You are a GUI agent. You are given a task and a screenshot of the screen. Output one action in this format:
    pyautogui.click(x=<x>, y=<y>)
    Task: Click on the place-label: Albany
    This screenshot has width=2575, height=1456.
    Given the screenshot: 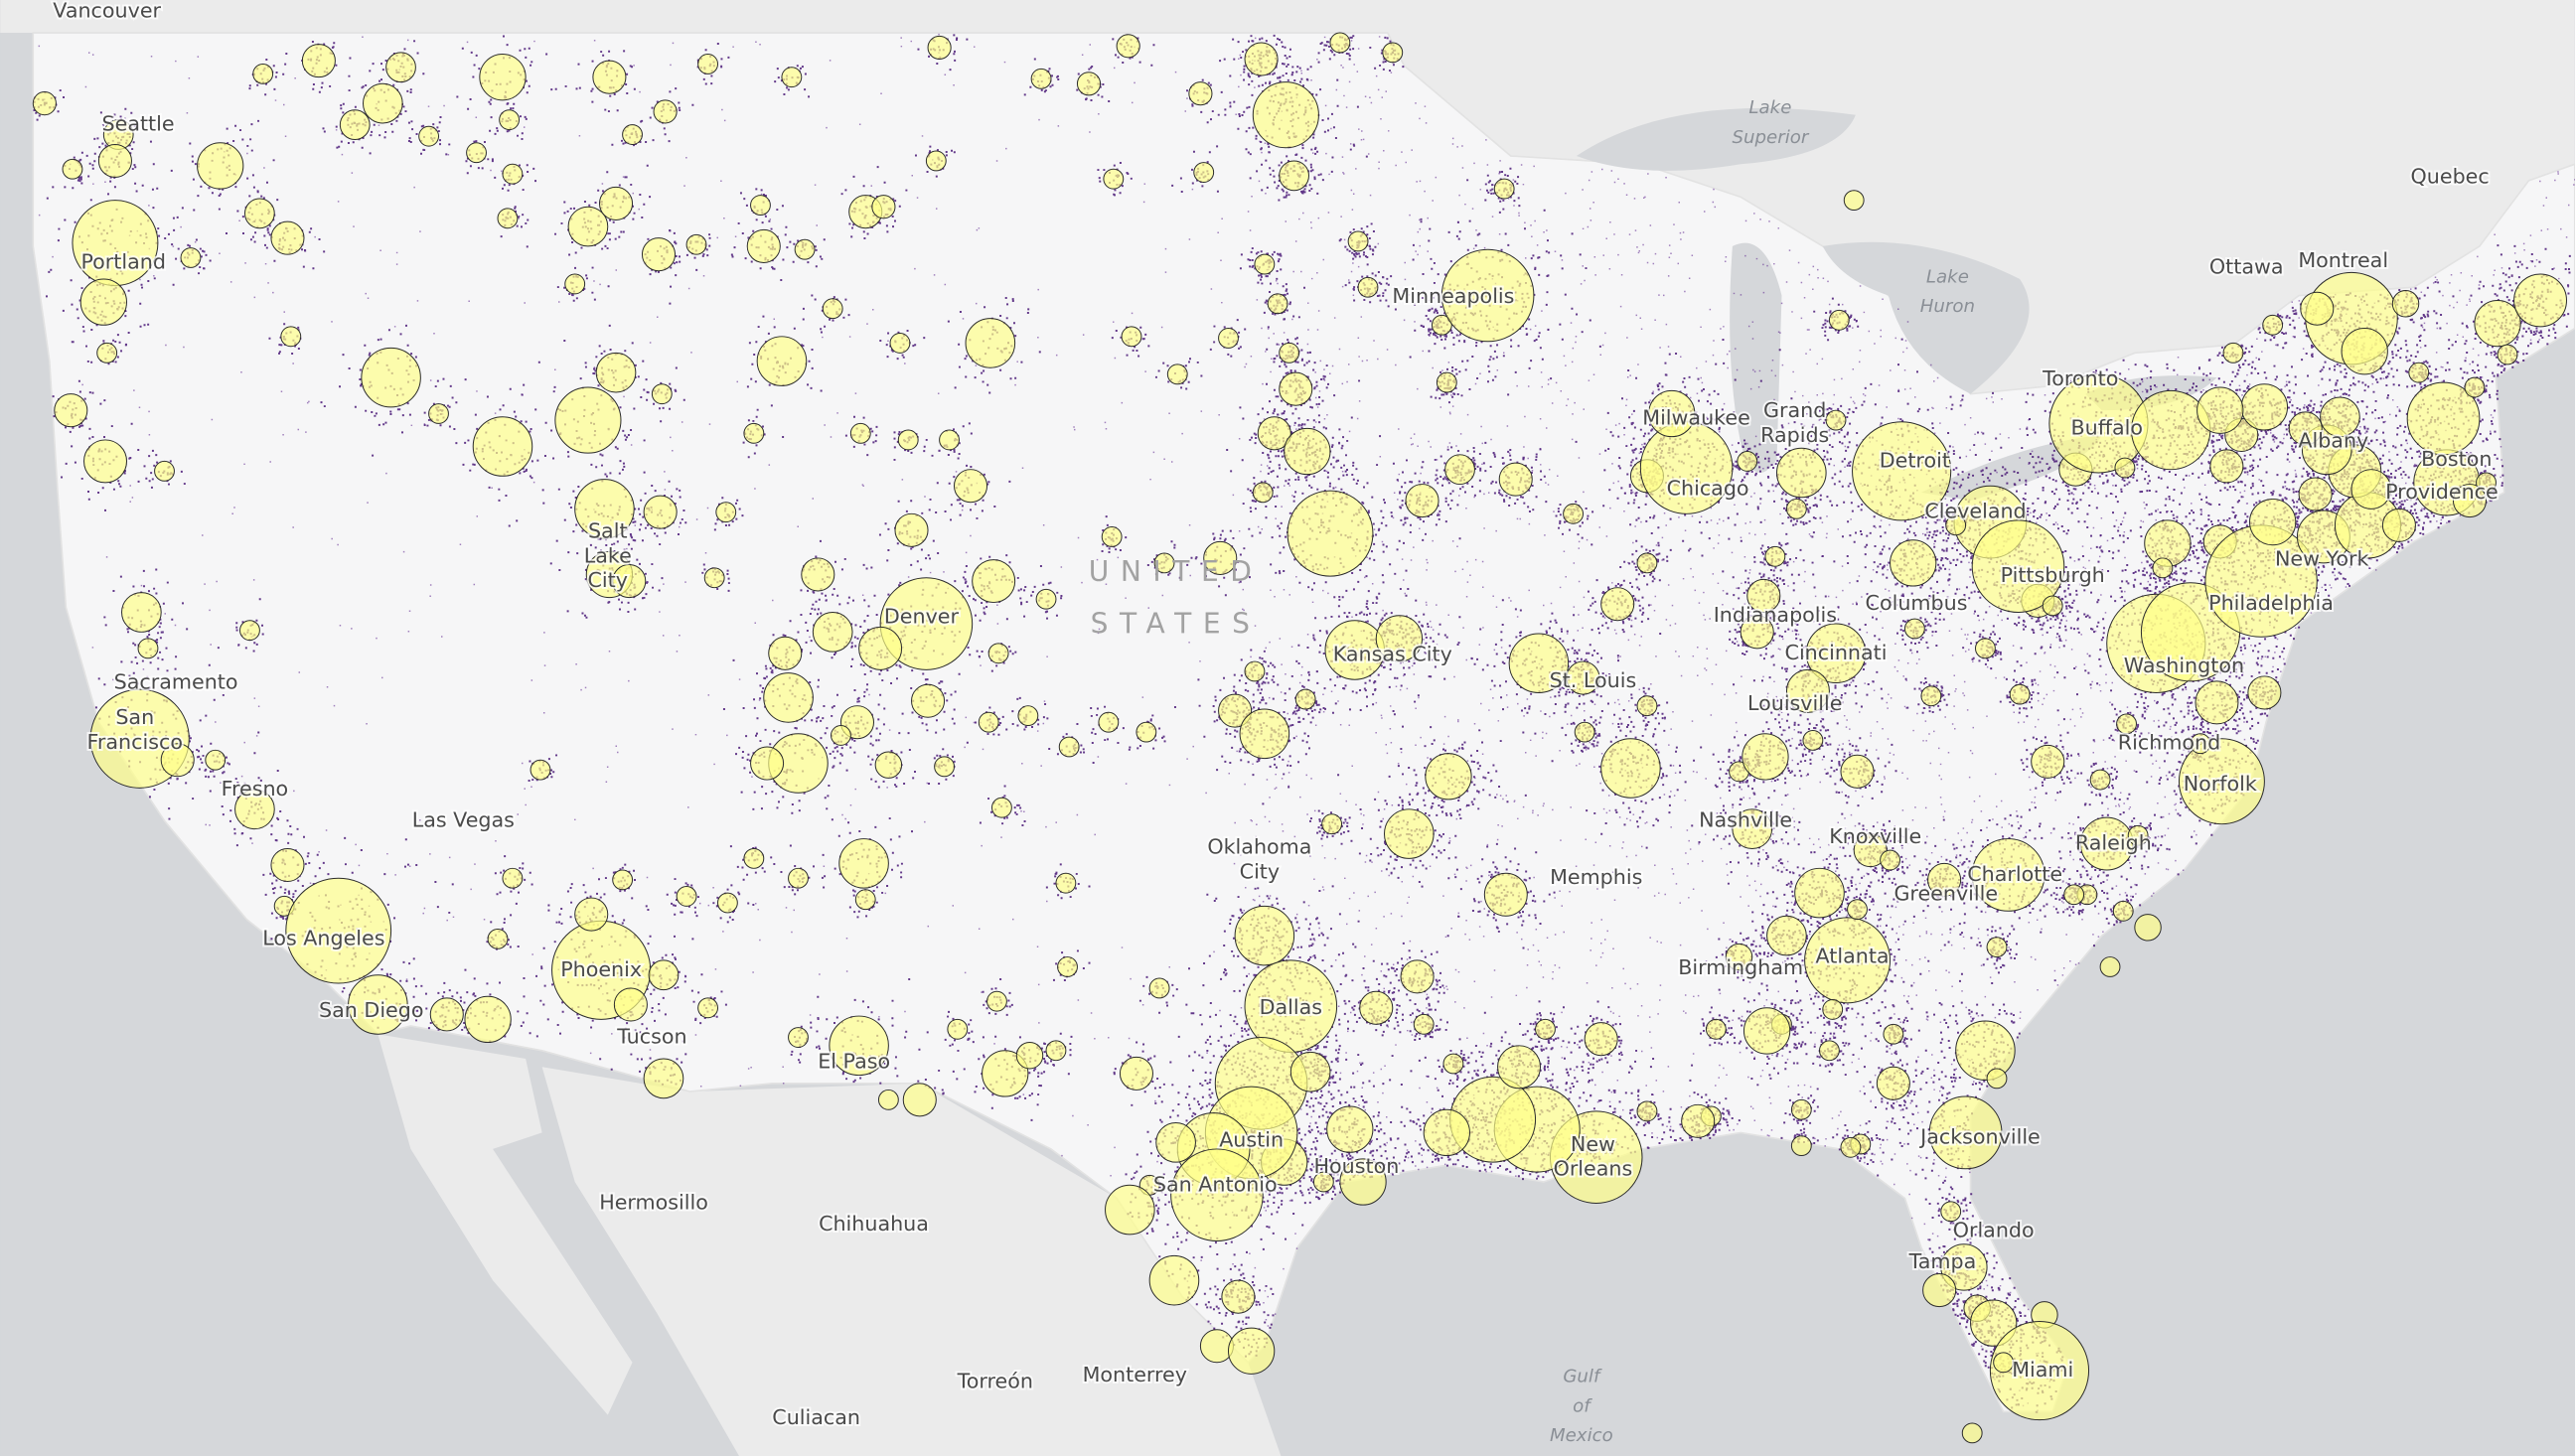 What is the action you would take?
    pyautogui.click(x=2333, y=441)
    